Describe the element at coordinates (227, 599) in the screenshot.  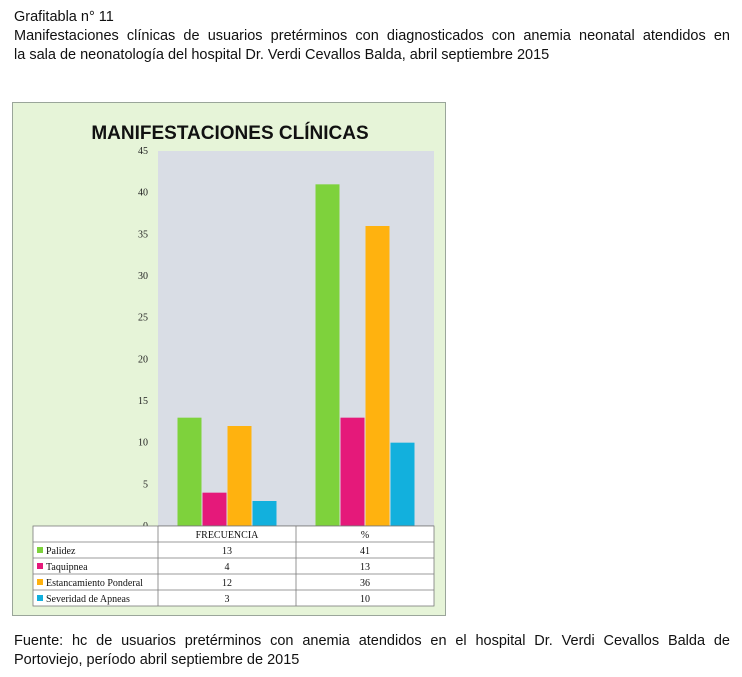
I see `data-label: 3` at that location.